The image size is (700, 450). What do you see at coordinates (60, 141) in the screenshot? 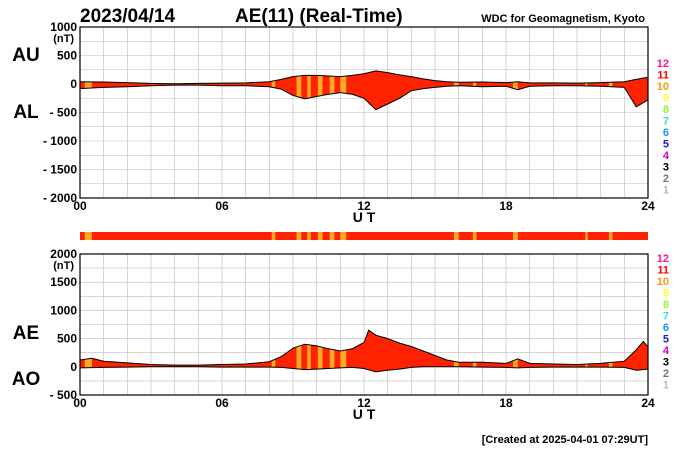
I see `y-tick-label: - 1000` at bounding box center [60, 141].